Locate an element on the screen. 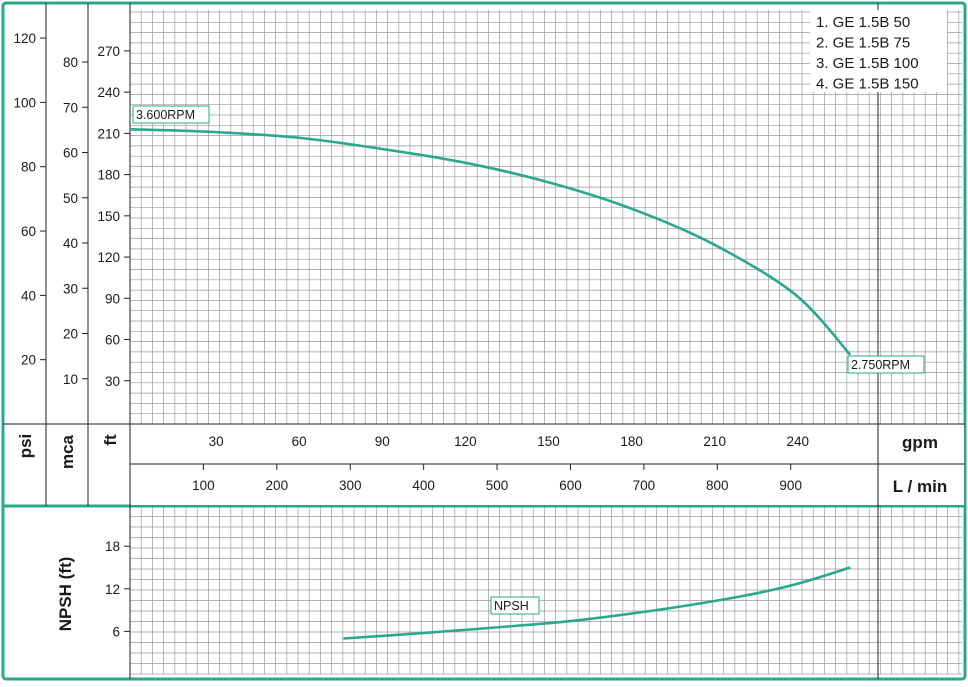 The width and height of the screenshot is (968, 687). gpm-tick-label: 210 is located at coordinates (714, 441).